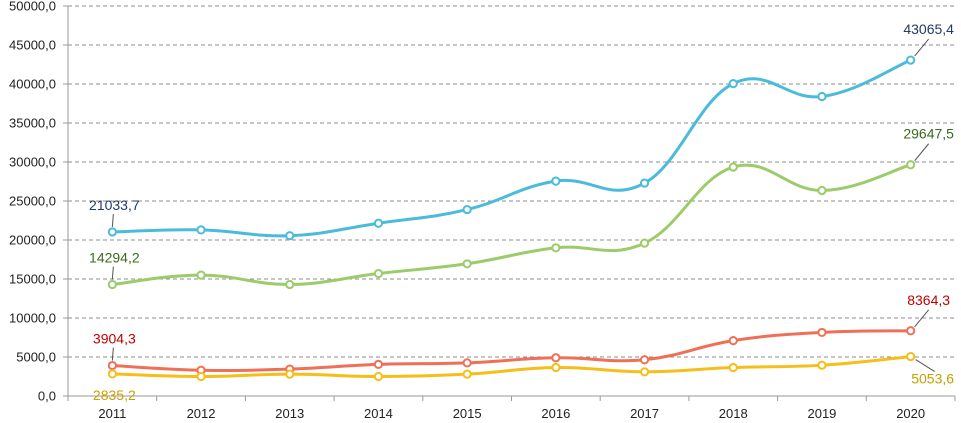 The height and width of the screenshot is (423, 961). I want to click on x-tick-label: 2017, so click(644, 413).